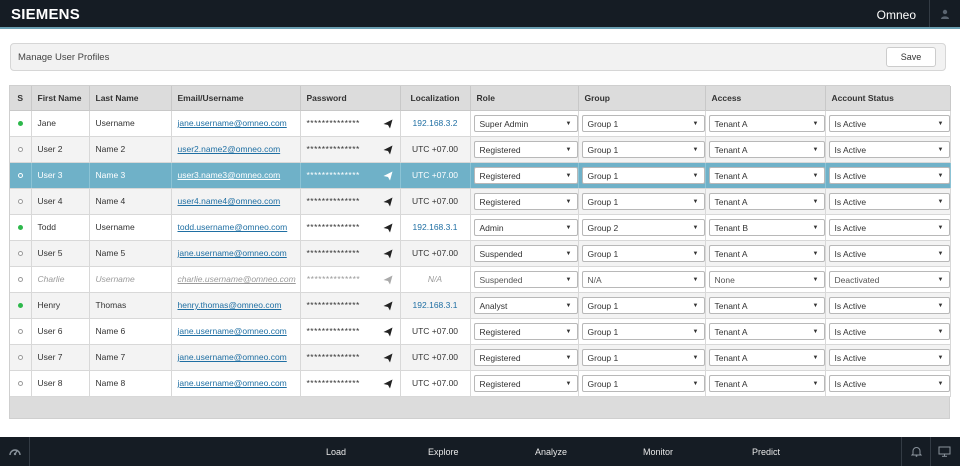  I want to click on nav-explore: Explore, so click(443, 452).